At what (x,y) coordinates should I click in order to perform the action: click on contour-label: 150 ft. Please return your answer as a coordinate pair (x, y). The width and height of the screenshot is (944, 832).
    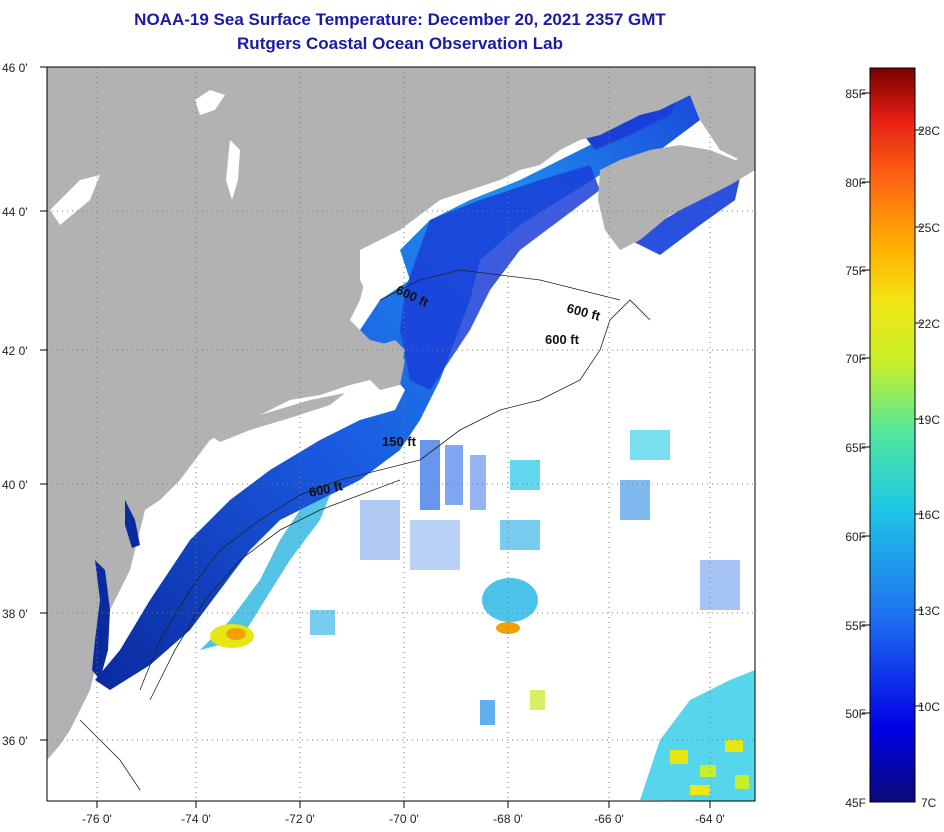
    Looking at the image, I should click on (399, 441).